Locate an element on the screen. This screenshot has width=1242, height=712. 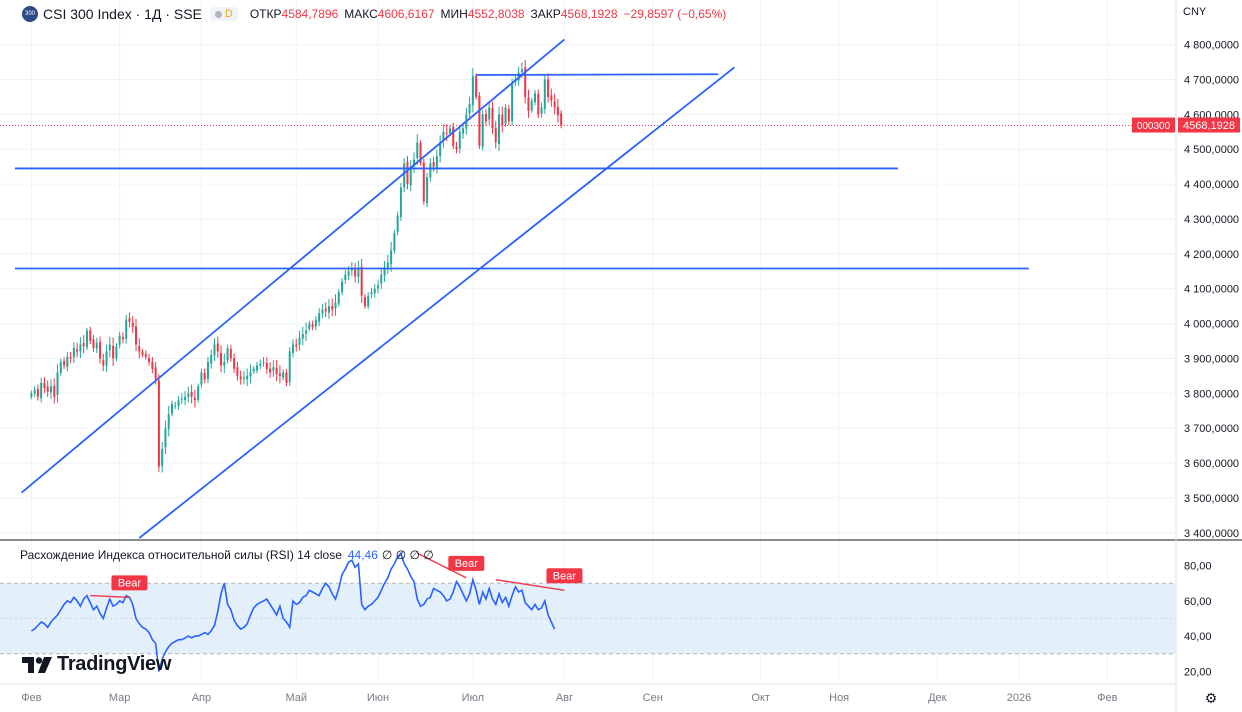
time-tick-label: Апр is located at coordinates (201, 698).